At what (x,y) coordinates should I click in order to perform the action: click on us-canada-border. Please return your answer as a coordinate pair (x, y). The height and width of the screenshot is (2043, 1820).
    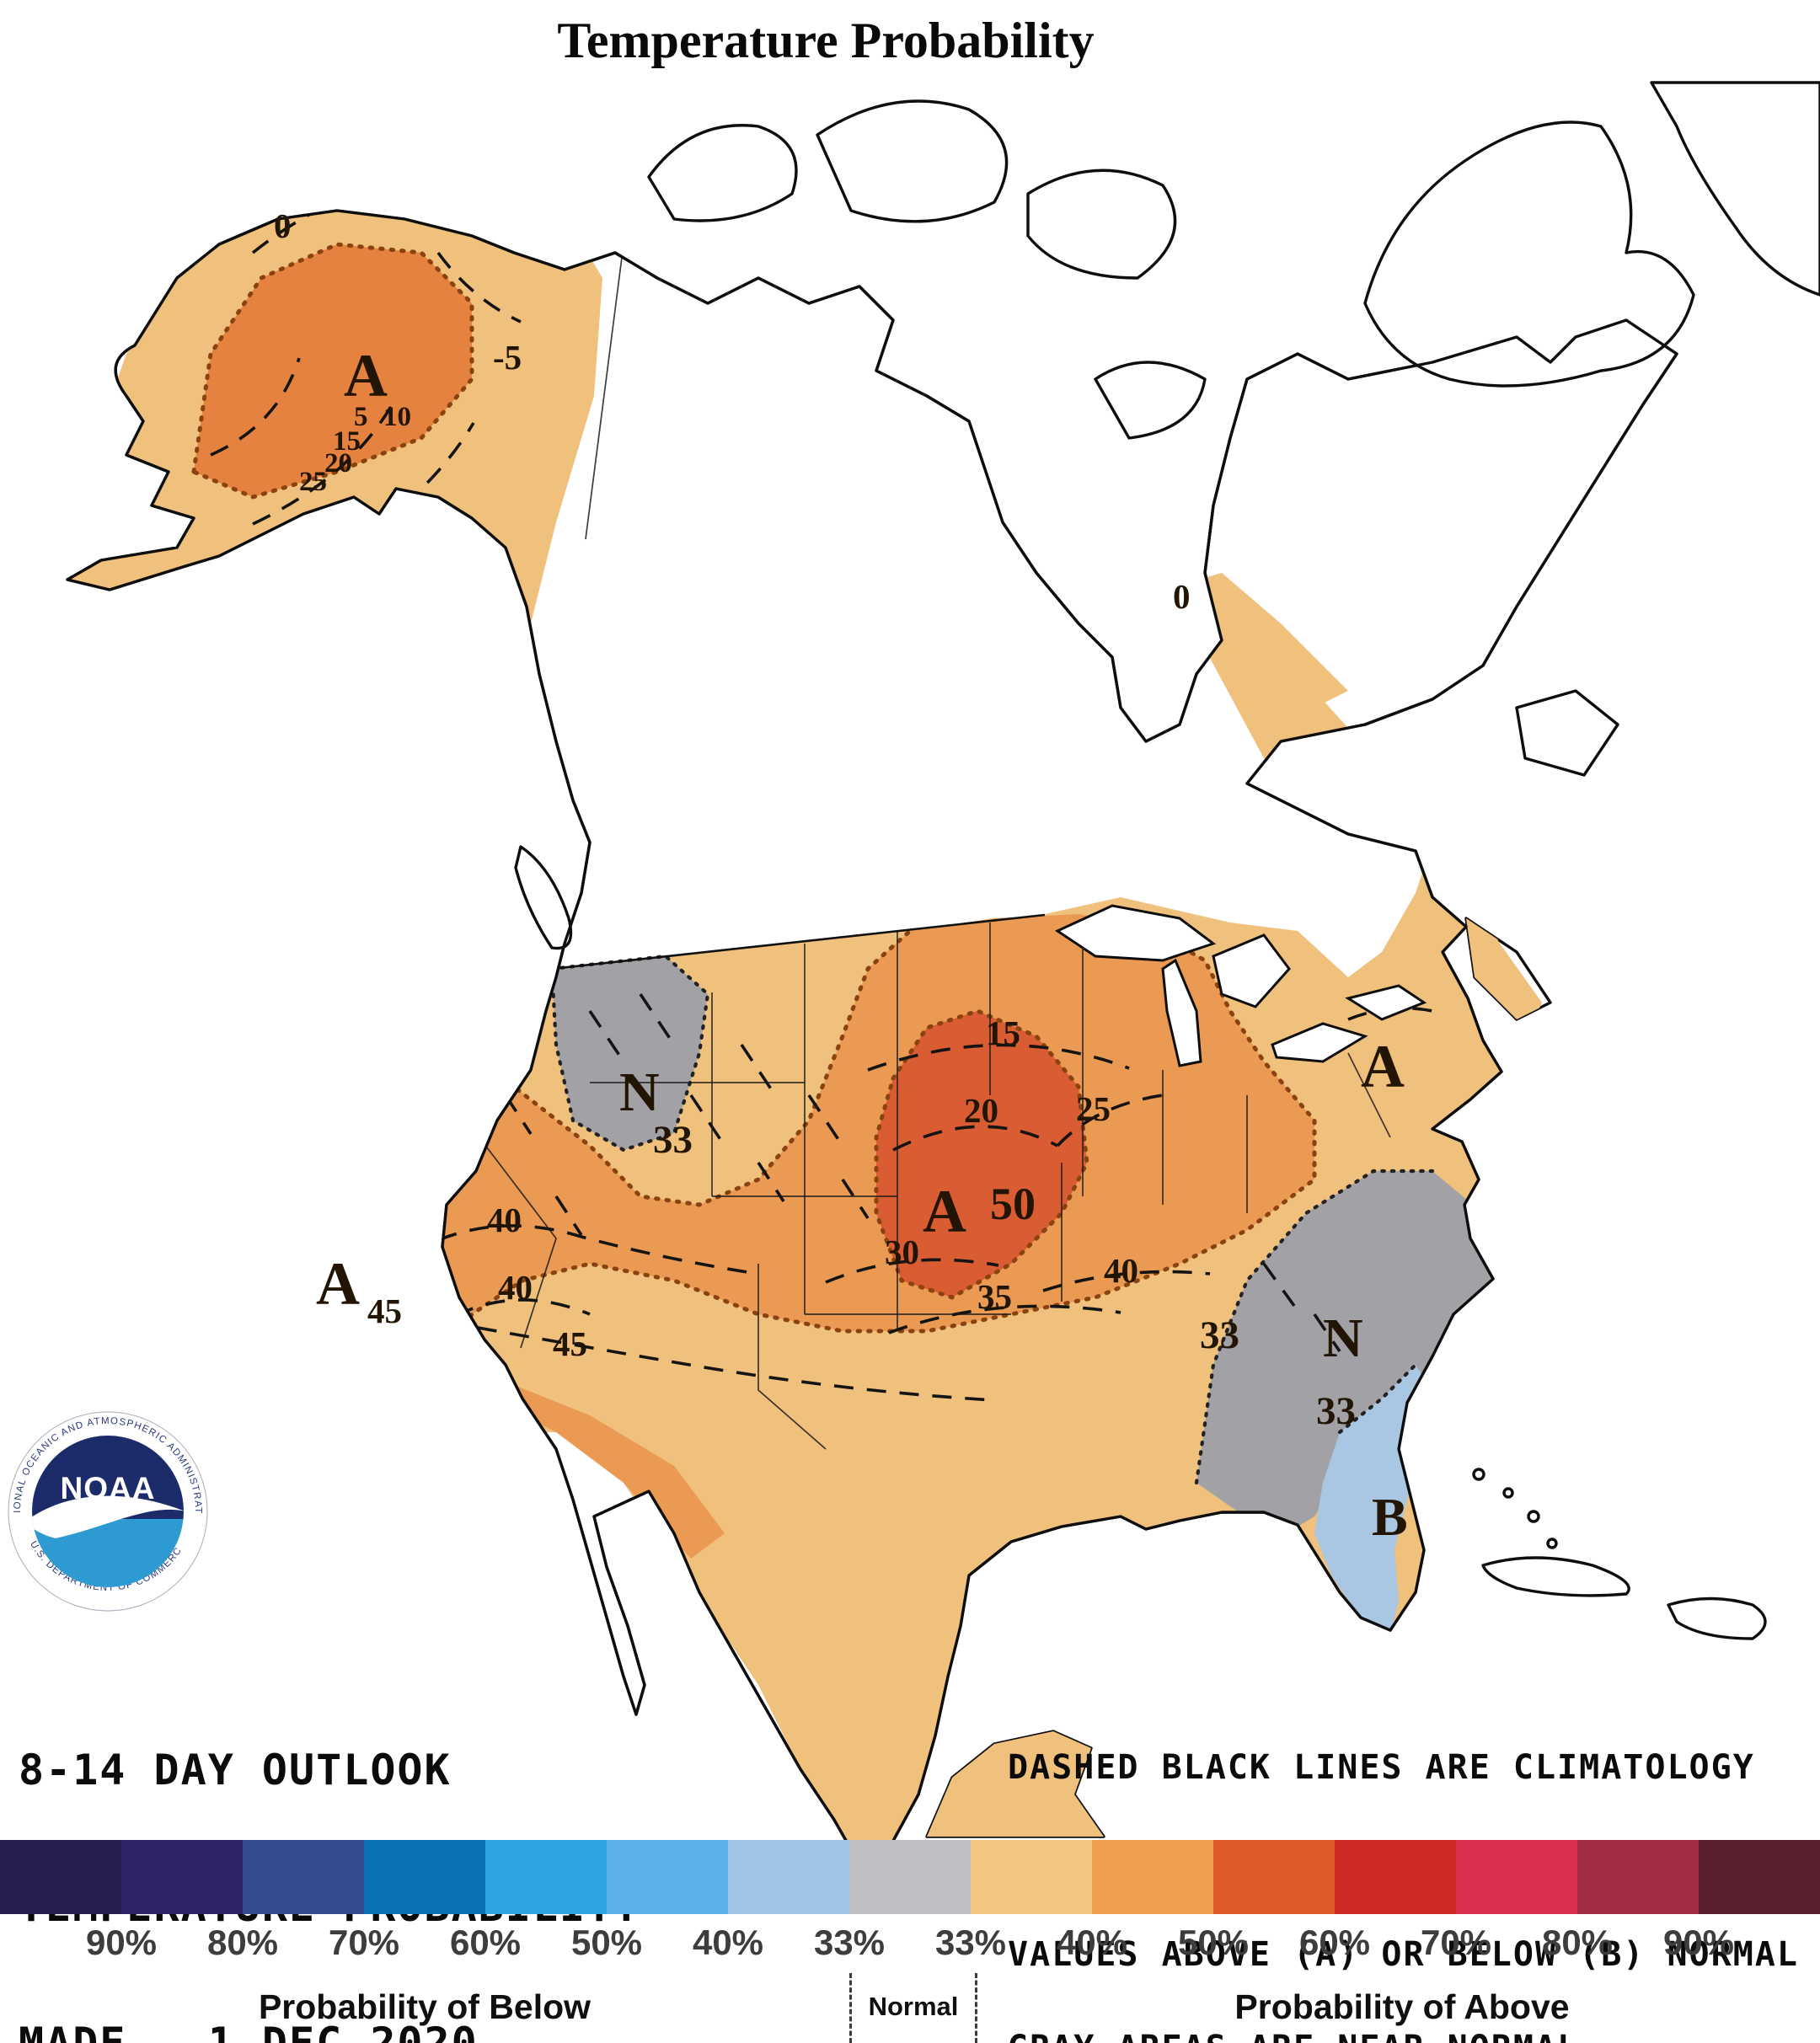
    Looking at the image, I should click on (798, 942).